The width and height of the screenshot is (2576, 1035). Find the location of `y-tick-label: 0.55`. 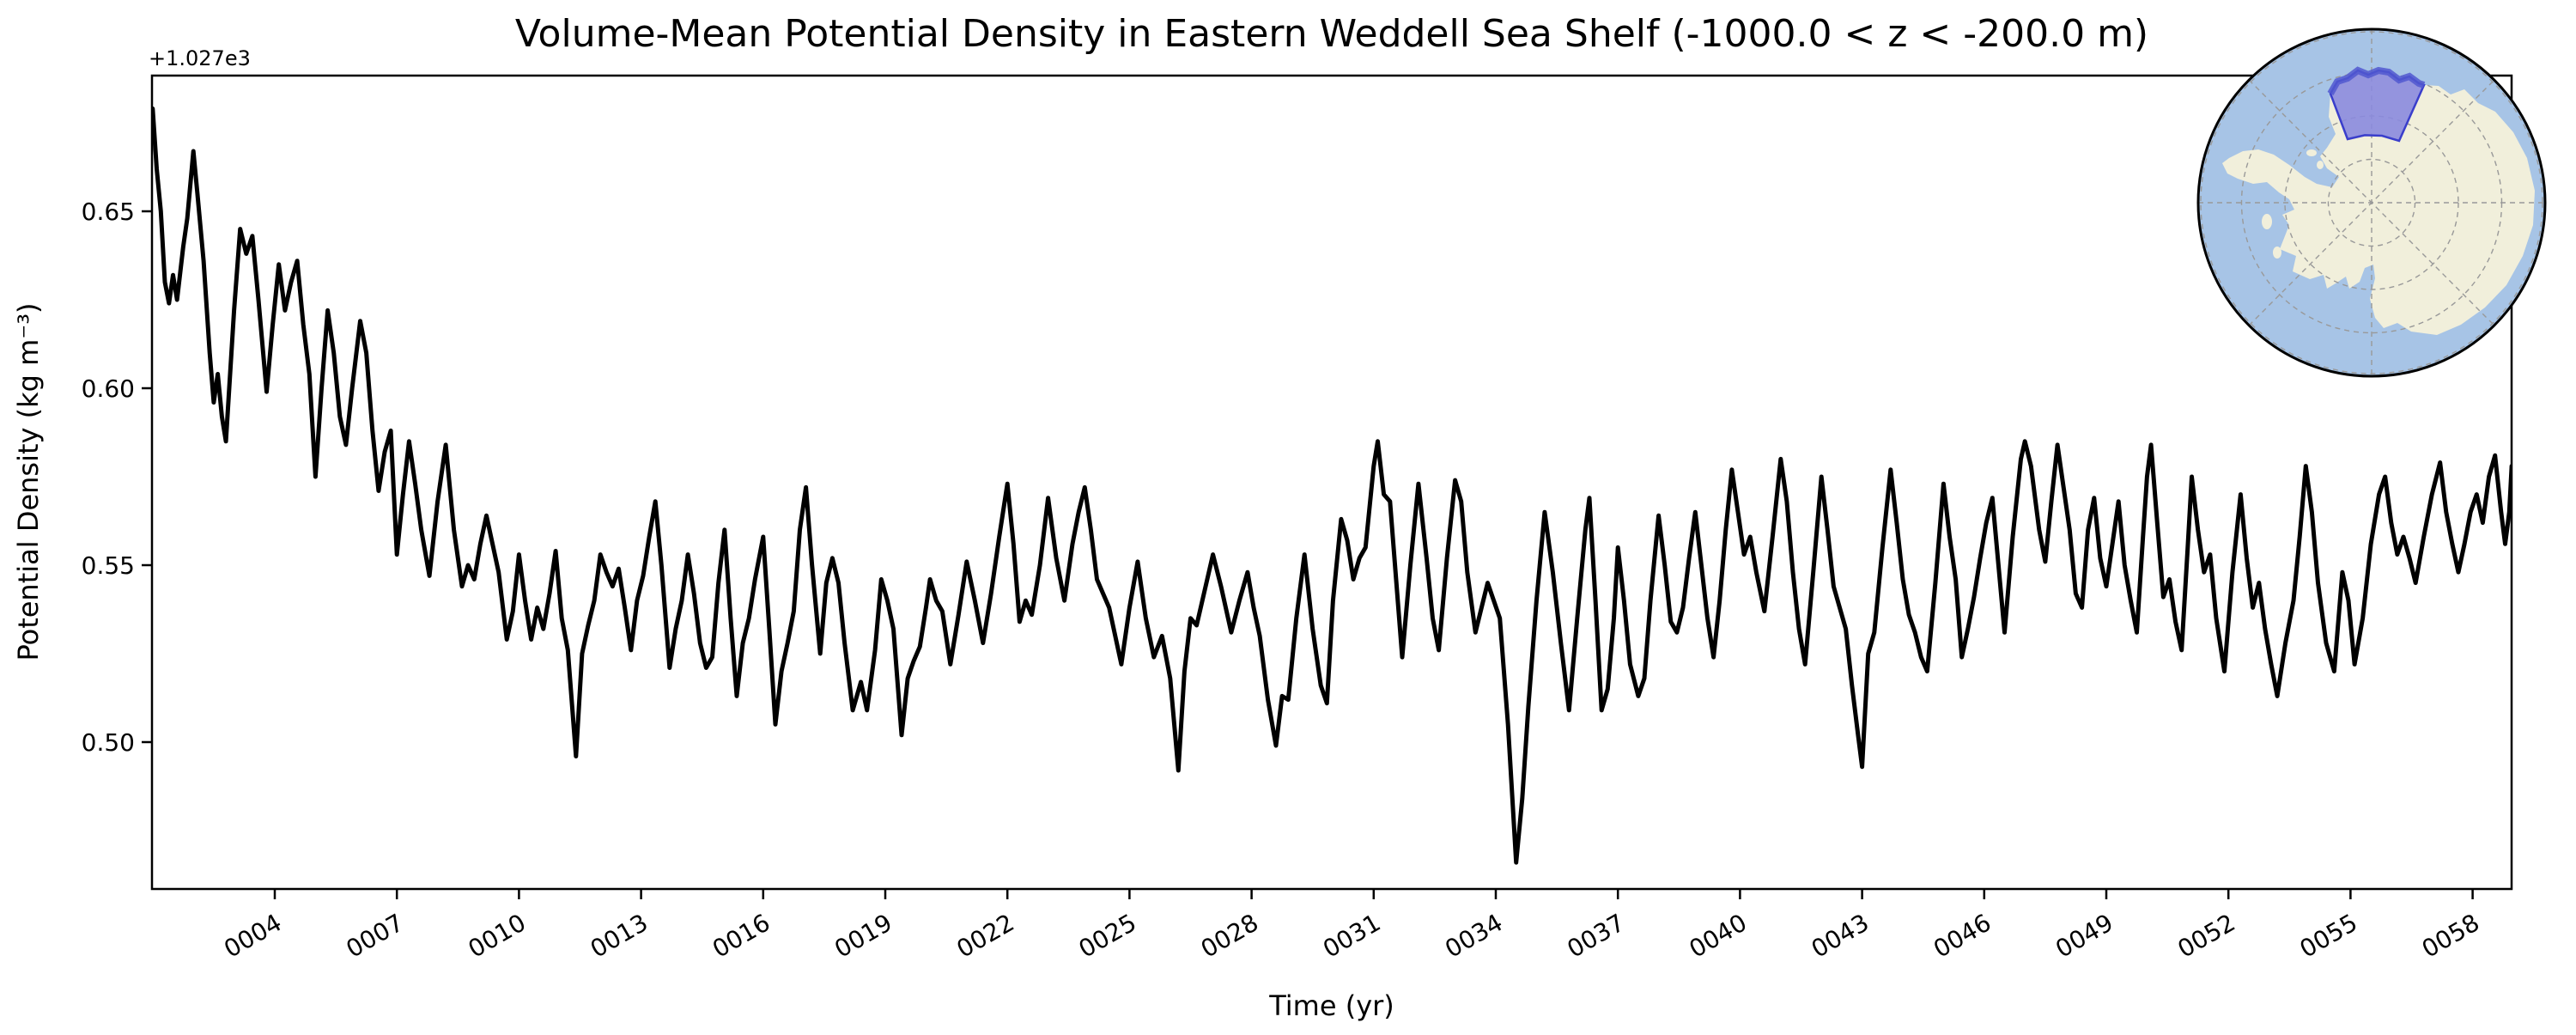

y-tick-label: 0.55 is located at coordinates (109, 565).